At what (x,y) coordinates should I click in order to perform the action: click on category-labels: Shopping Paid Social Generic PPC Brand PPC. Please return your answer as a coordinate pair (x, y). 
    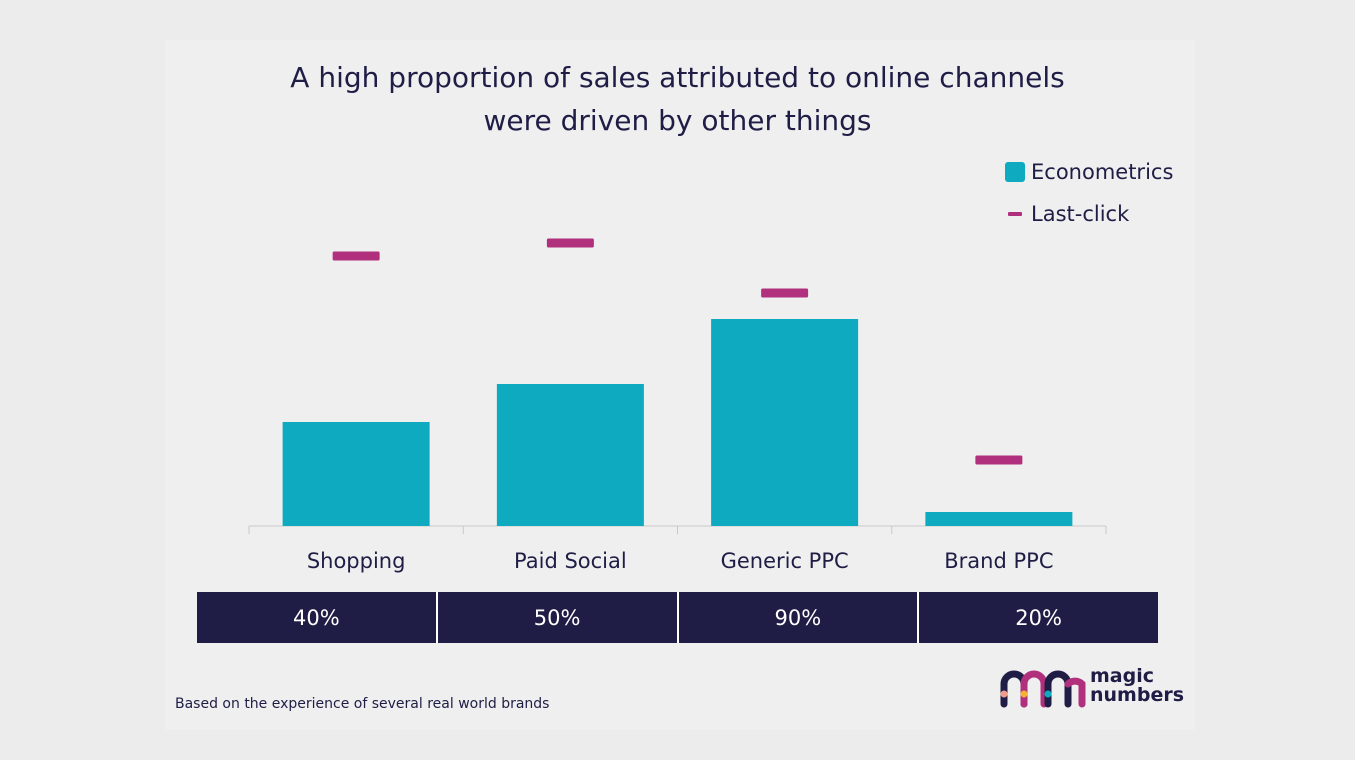
    Looking at the image, I should click on (680, 561).